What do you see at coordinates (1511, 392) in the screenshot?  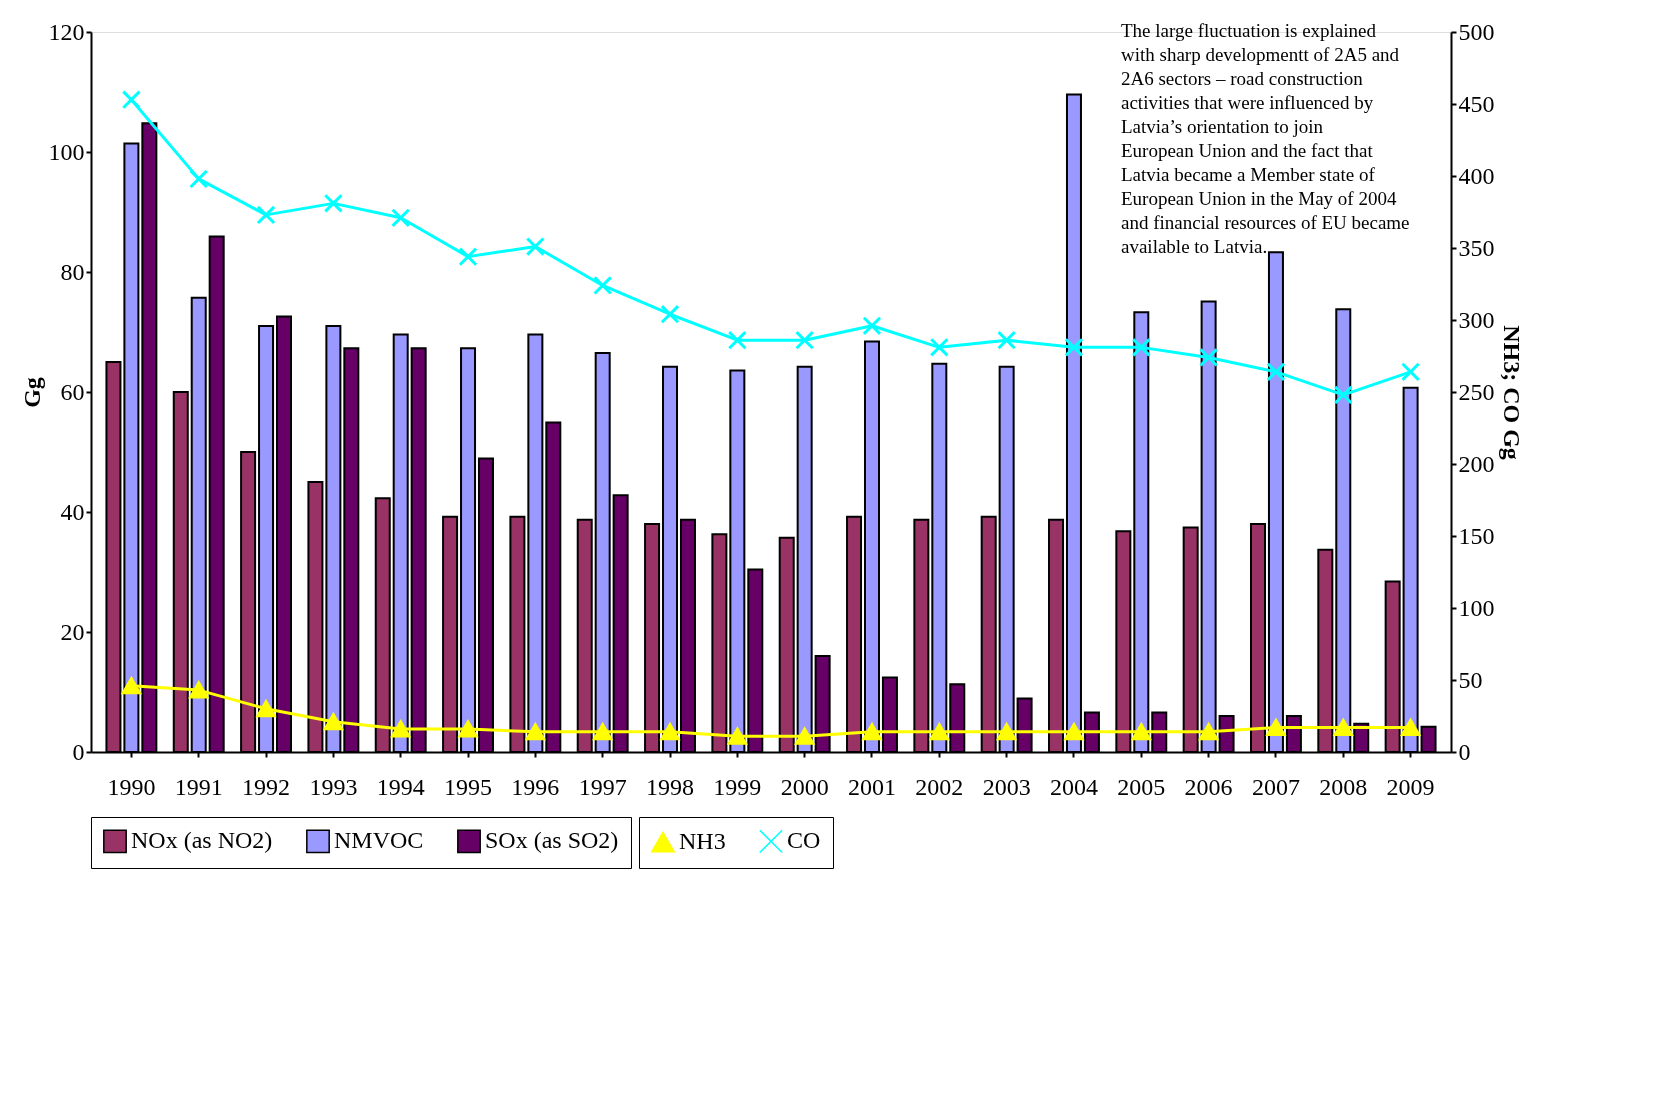 I see `y2-axis-title: NH3; CO Gg` at bounding box center [1511, 392].